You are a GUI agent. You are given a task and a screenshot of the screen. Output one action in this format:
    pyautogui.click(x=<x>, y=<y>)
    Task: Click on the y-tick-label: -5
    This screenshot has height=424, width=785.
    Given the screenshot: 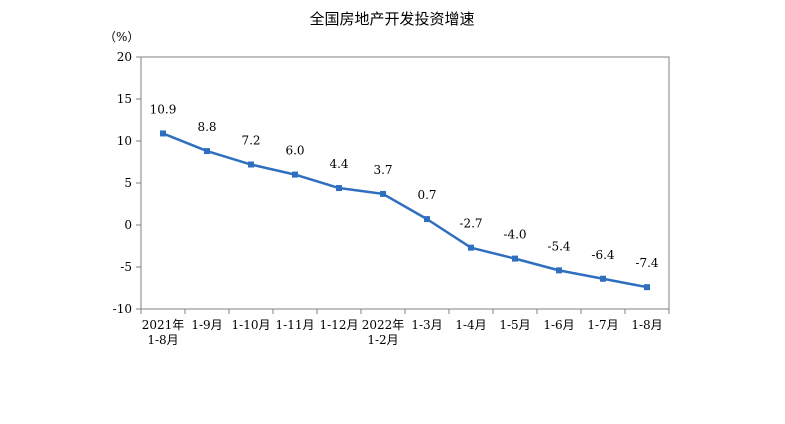 What is the action you would take?
    pyautogui.click(x=126, y=267)
    